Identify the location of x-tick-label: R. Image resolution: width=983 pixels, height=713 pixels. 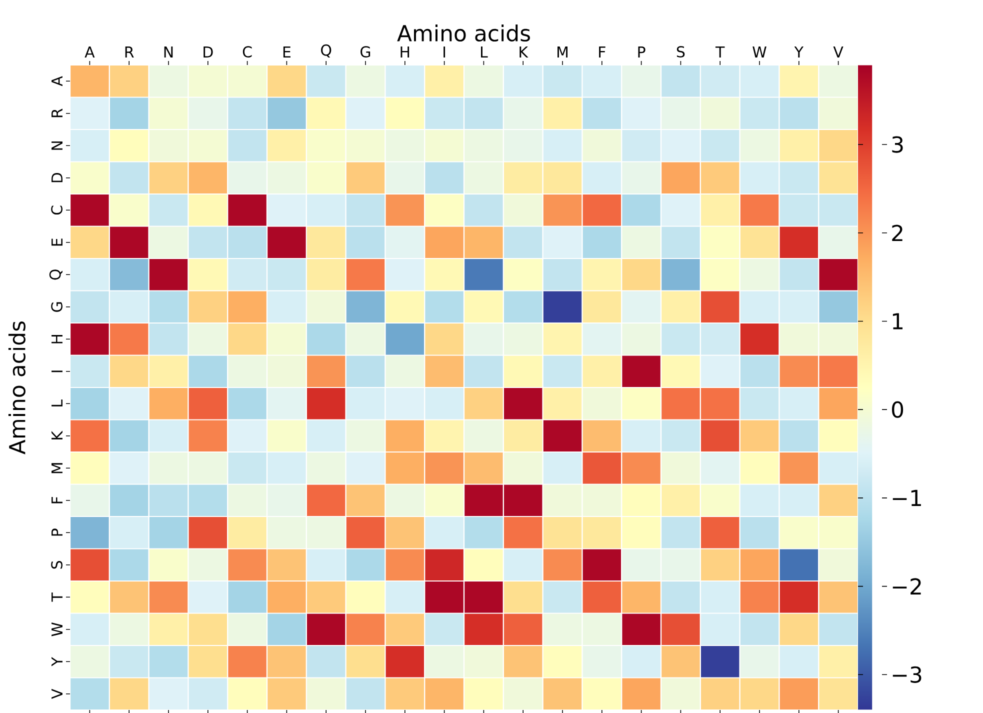
(129, 52).